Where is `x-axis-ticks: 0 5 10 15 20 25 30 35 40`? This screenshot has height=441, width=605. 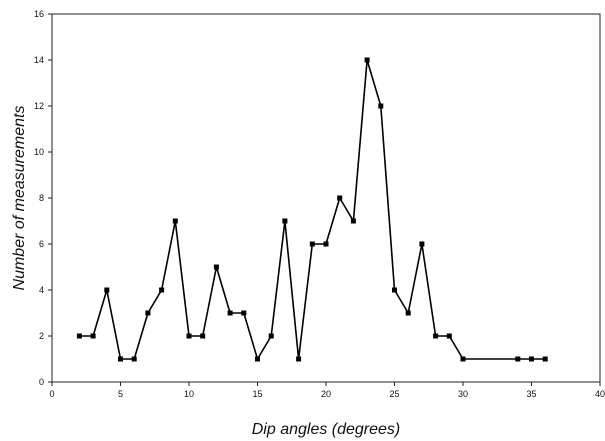 x-axis-ticks: 0 5 10 15 20 25 30 35 40 is located at coordinates (327, 390).